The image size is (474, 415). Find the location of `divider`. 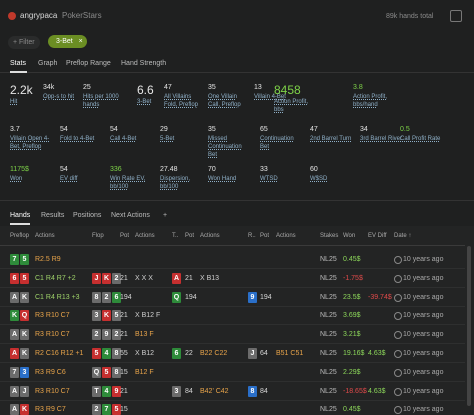

divider is located at coordinates (237, 200).